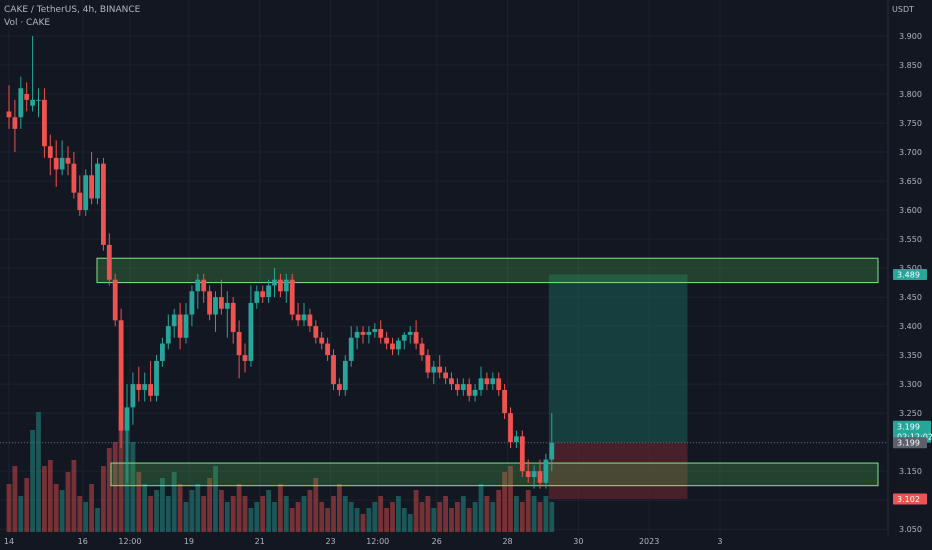 This screenshot has height=550, width=932. What do you see at coordinates (27, 23) in the screenshot?
I see `volume-indicator-label: Vol · CAKE` at bounding box center [27, 23].